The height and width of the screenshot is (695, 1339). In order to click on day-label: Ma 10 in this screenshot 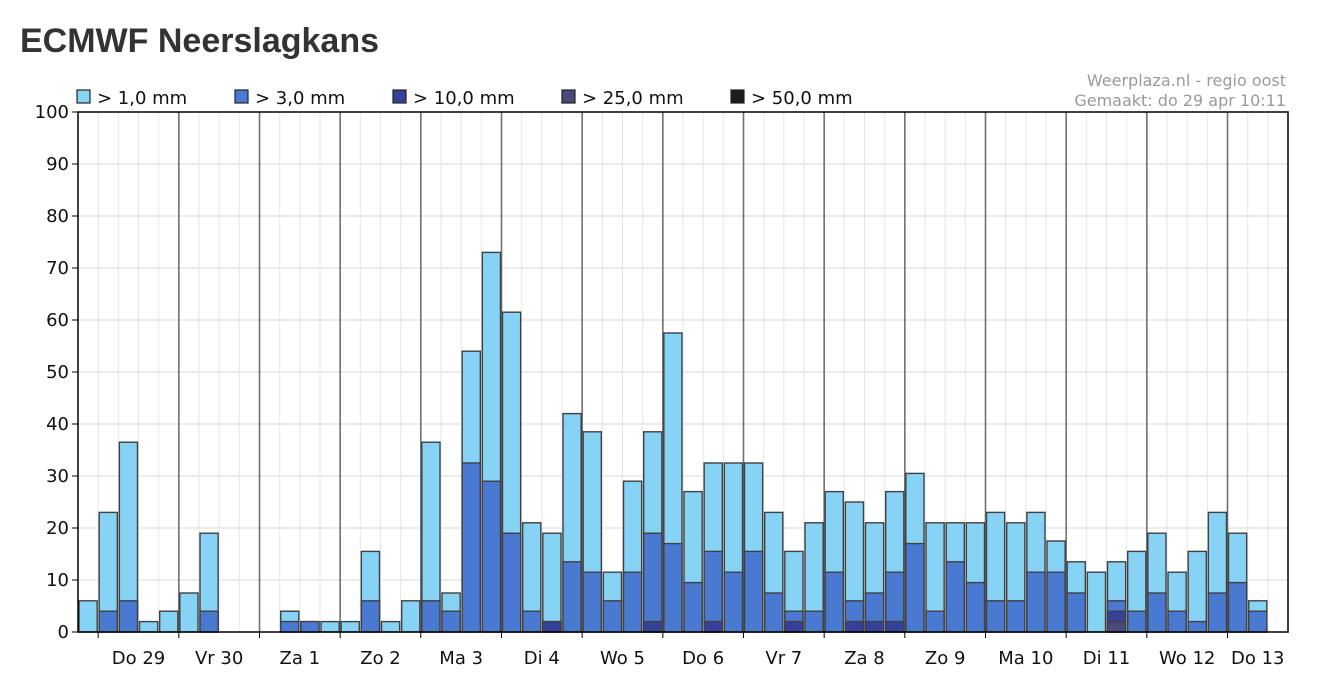, I will do `click(1025, 658)`.